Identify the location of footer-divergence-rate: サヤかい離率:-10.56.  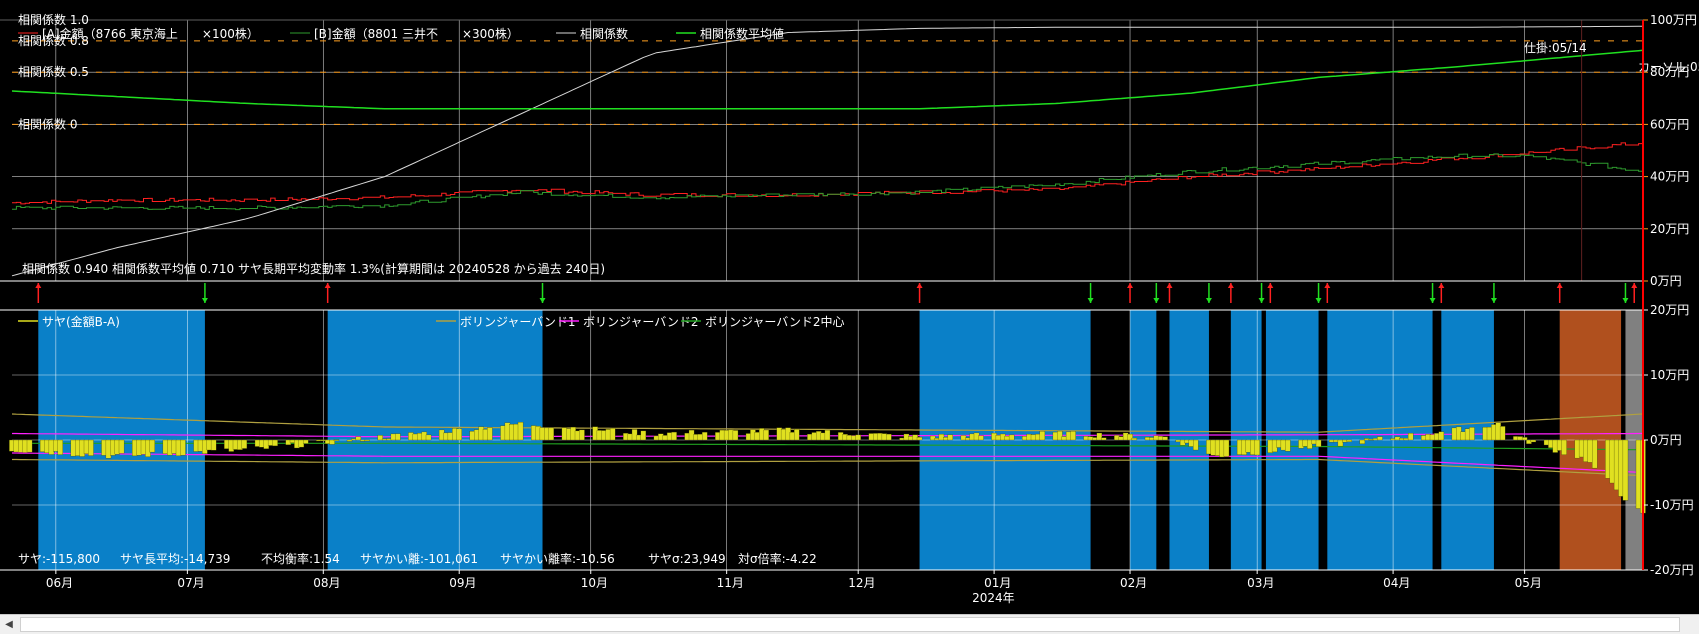
(557, 558).